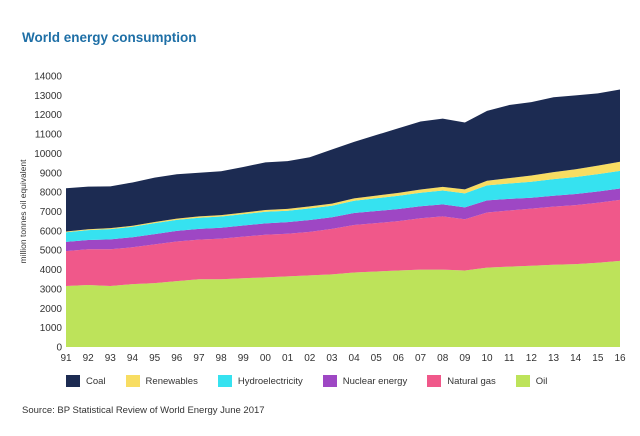 This screenshot has height=436, width=640. I want to click on legend-item-natural-gas: Natural gas, so click(461, 381).